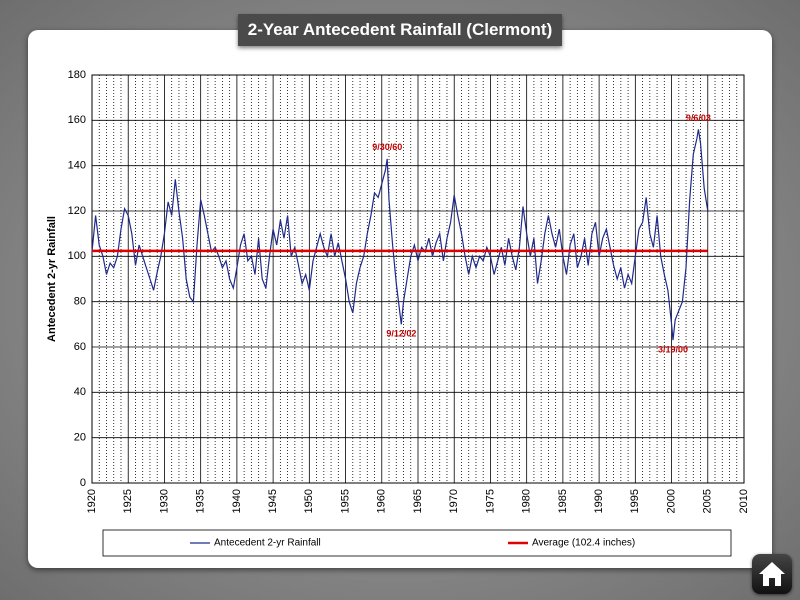 This screenshot has height=600, width=800. Describe the element at coordinates (401, 334) in the screenshot. I see `annotation: 9/12/02` at that location.